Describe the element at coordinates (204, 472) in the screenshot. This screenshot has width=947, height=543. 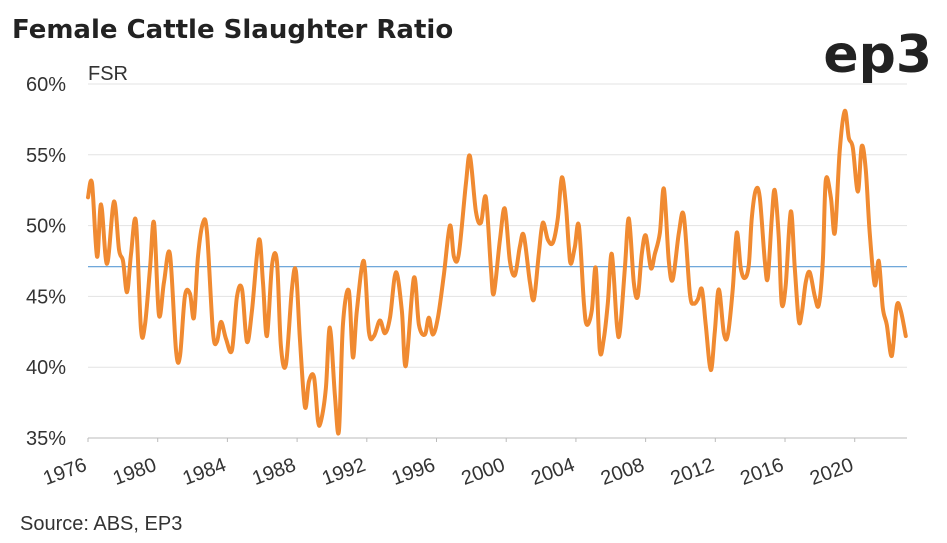
I see `x-tick-label: 1984` at that location.